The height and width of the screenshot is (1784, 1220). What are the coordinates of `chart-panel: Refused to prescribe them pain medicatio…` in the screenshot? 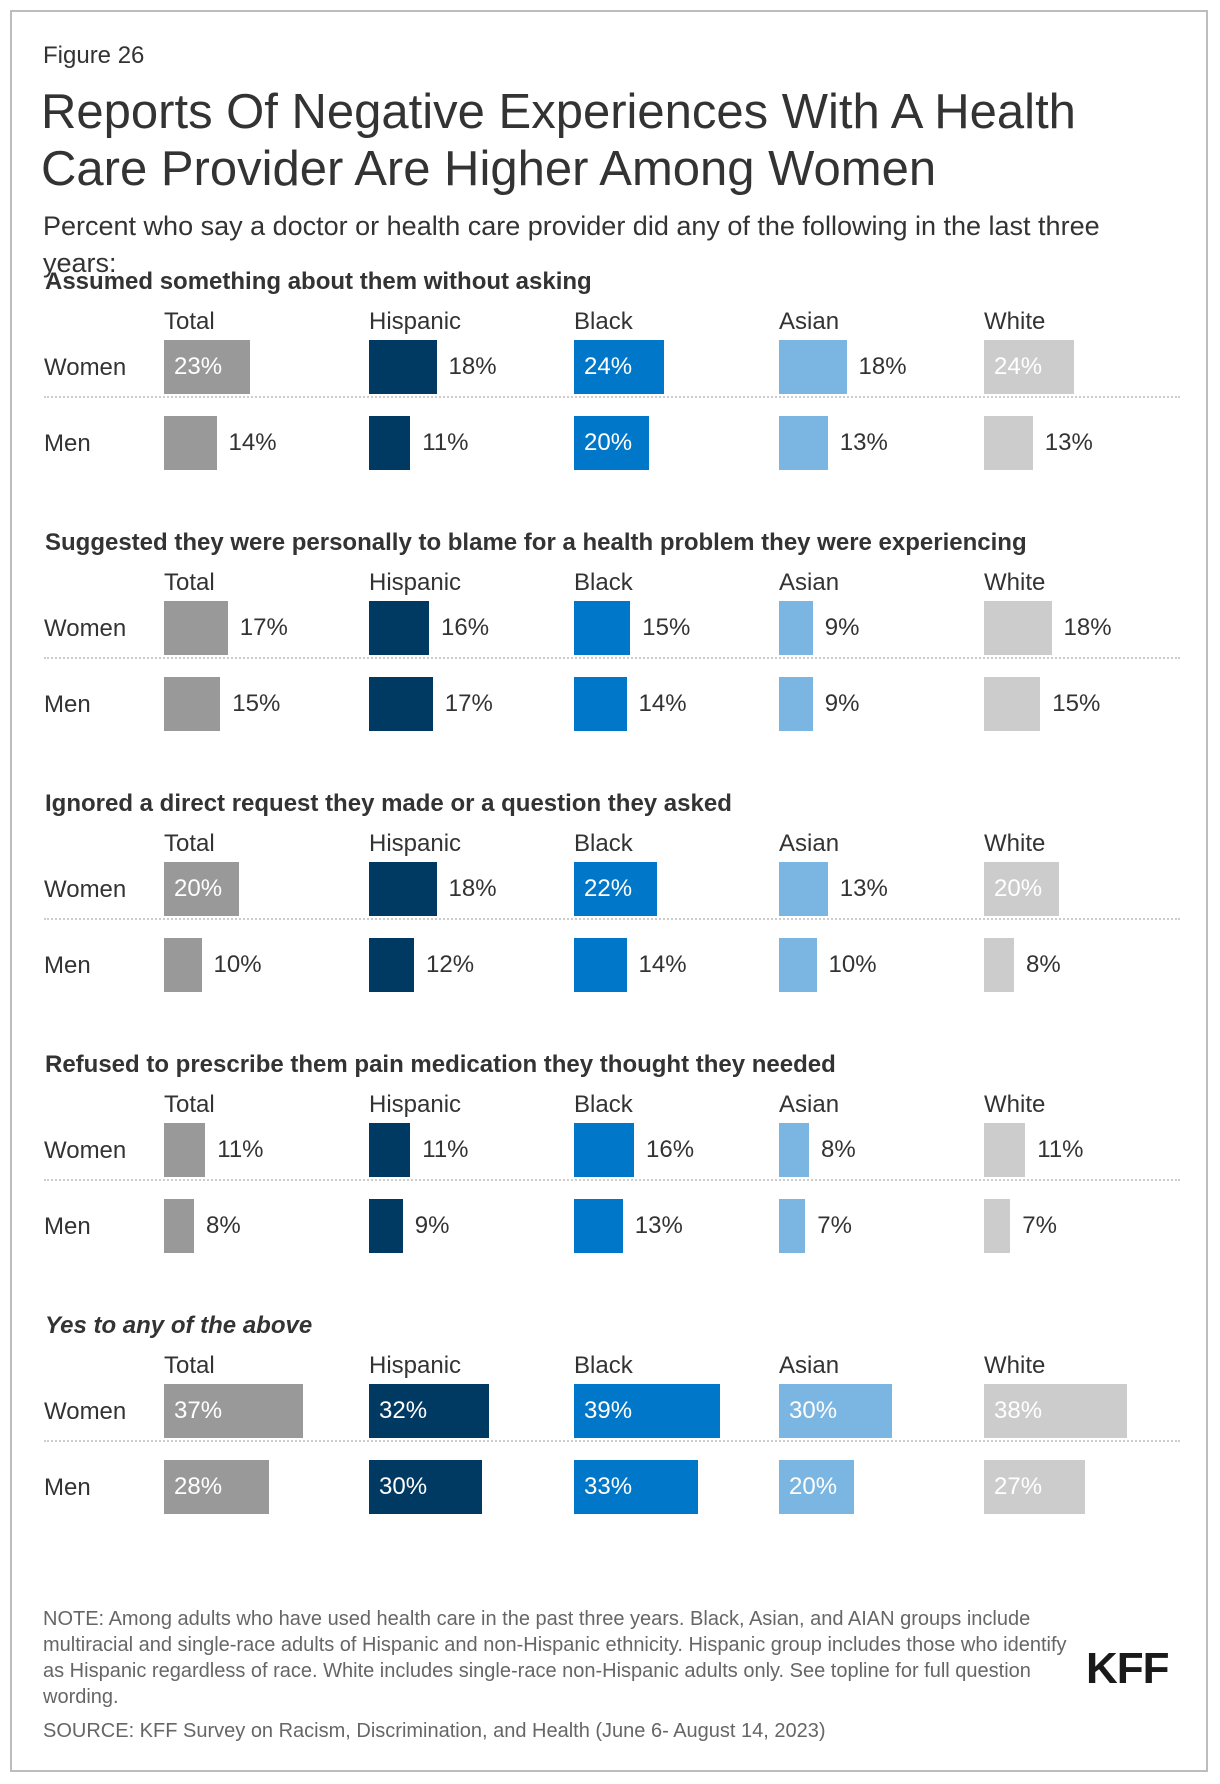 It's located at (610, 1181).